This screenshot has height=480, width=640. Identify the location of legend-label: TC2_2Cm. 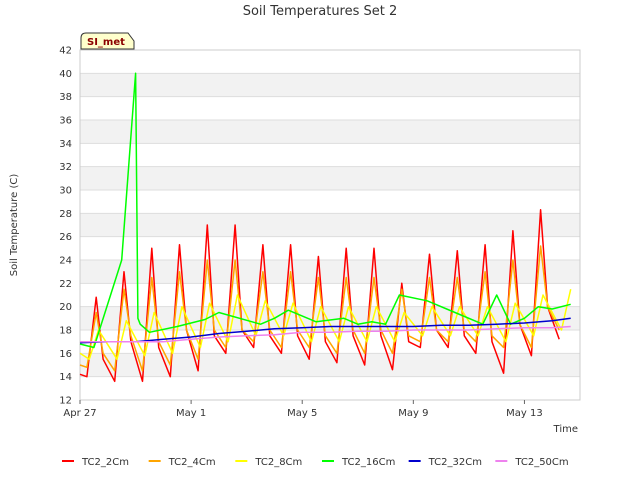
(105, 462).